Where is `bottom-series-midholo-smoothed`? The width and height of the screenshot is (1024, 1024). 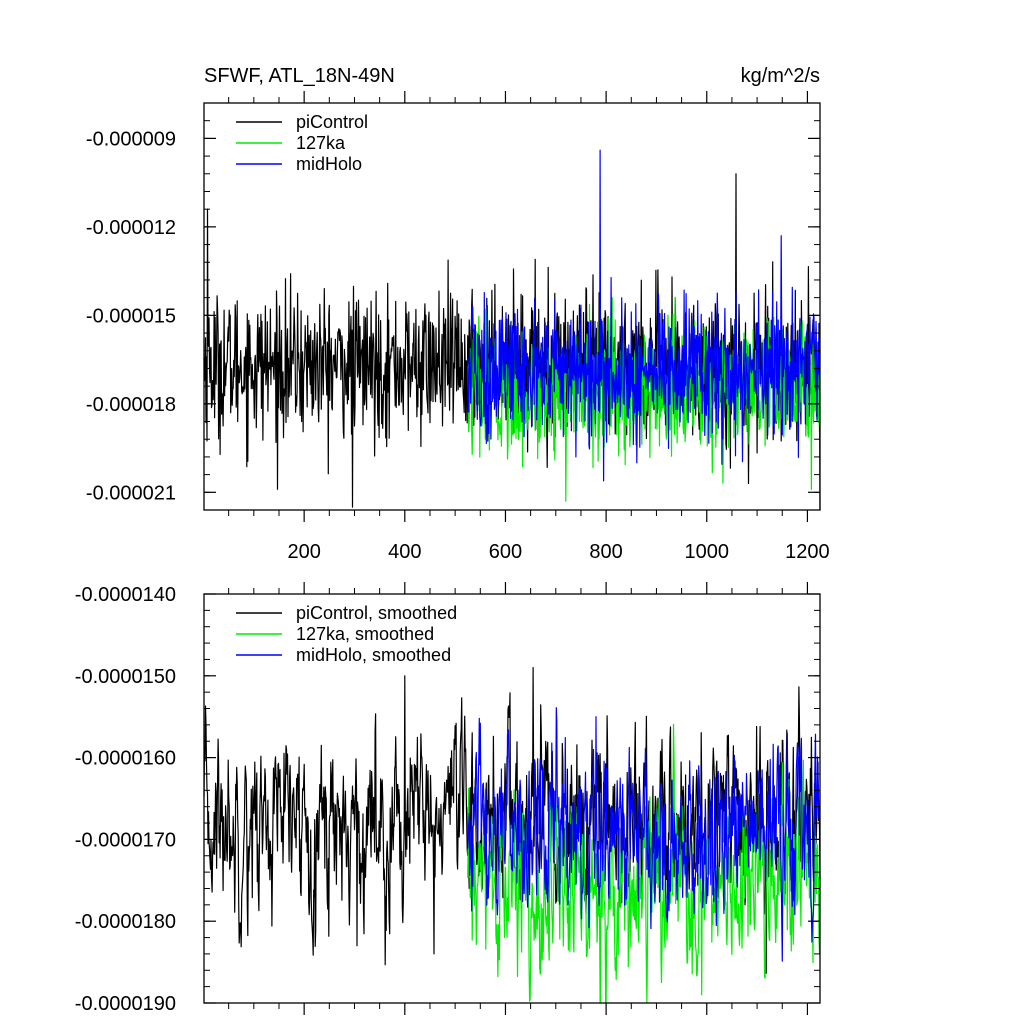 bottom-series-midholo-smoothed is located at coordinates (644, 834).